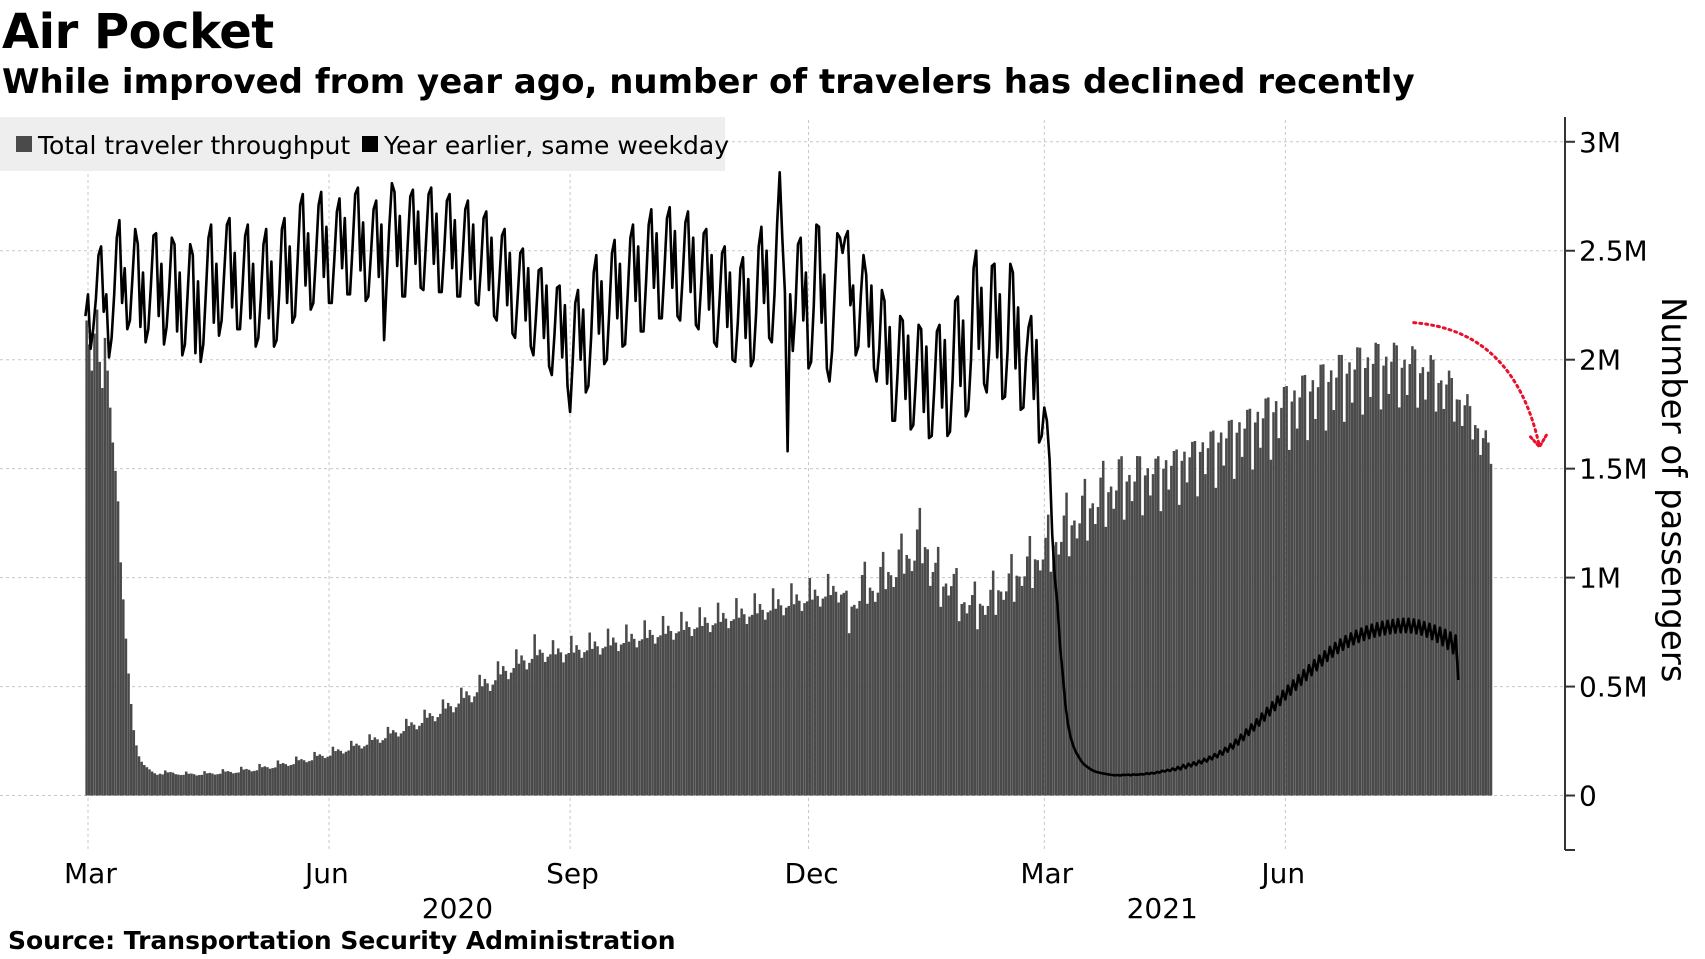  Describe the element at coordinates (812, 873) in the screenshot. I see `x-tick-label: Dec` at that location.